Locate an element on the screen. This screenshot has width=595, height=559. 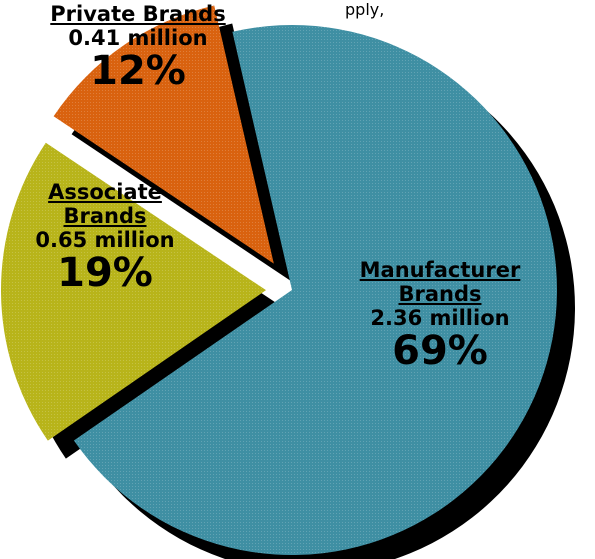
slice-label-associate-brands: Associate Brands 0.65 million 19% is located at coordinates (105, 237).